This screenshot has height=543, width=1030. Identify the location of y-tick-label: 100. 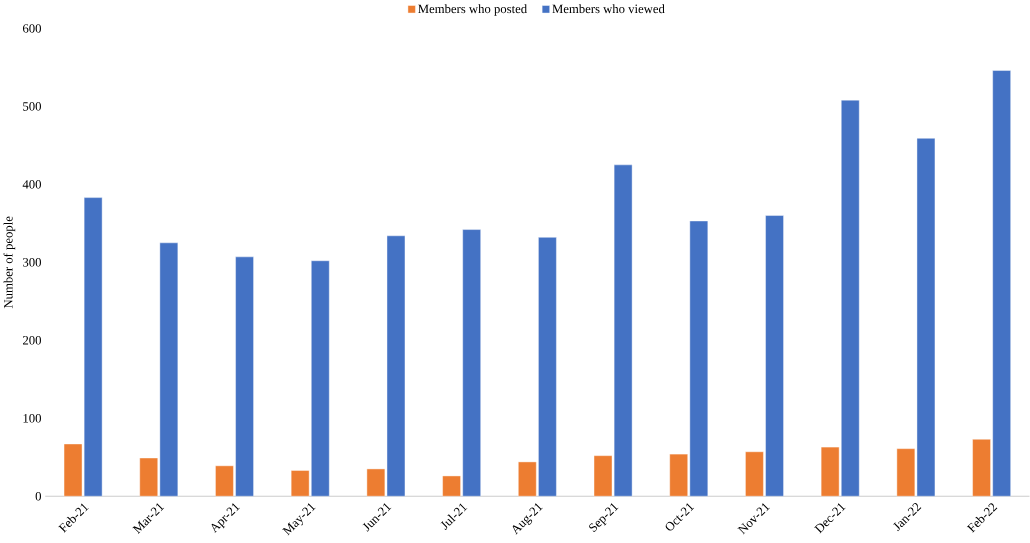
(32, 418).